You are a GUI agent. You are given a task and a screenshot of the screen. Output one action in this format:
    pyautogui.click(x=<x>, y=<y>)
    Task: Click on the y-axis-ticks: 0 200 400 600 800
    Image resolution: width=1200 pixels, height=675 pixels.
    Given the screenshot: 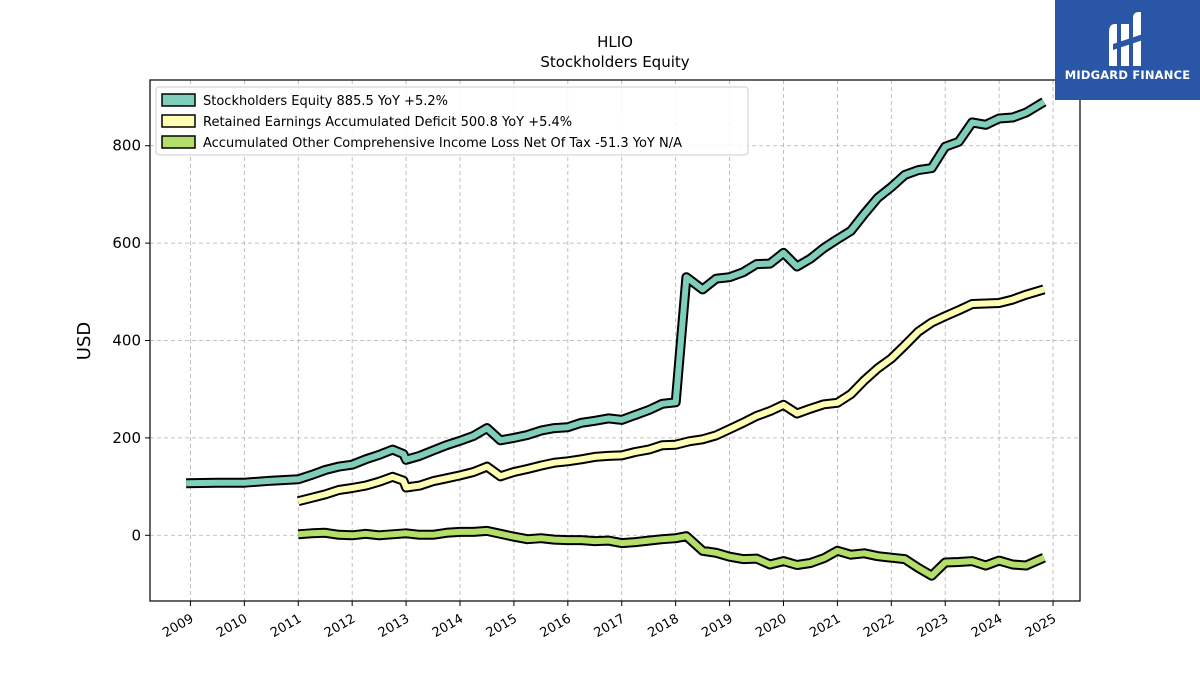 What is the action you would take?
    pyautogui.click(x=131, y=340)
    